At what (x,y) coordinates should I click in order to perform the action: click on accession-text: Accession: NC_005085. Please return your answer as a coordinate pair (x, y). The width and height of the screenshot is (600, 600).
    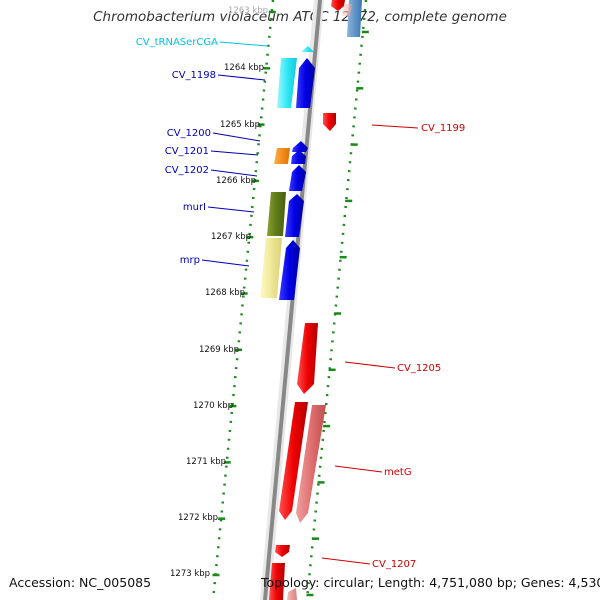
    Looking at the image, I should click on (80, 582).